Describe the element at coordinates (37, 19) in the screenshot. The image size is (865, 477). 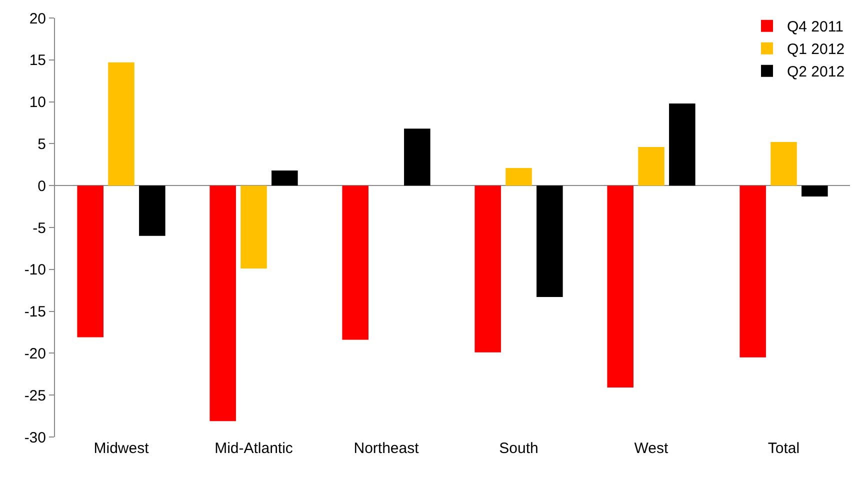
I see `y-tick-label: 20` at that location.